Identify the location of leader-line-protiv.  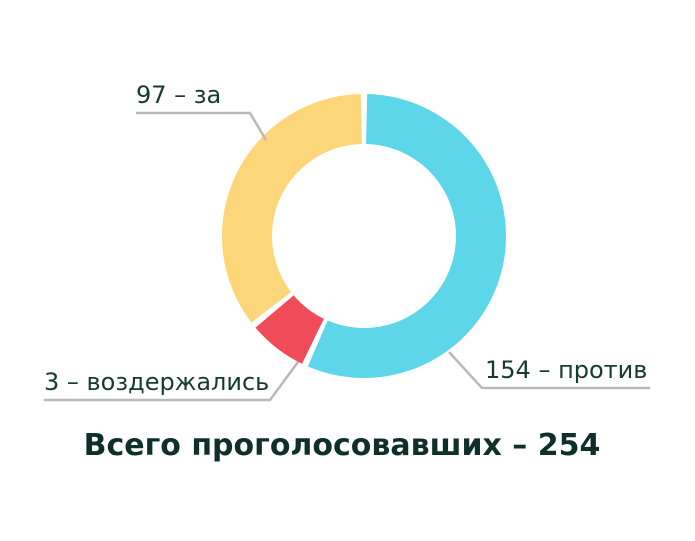
(549, 370).